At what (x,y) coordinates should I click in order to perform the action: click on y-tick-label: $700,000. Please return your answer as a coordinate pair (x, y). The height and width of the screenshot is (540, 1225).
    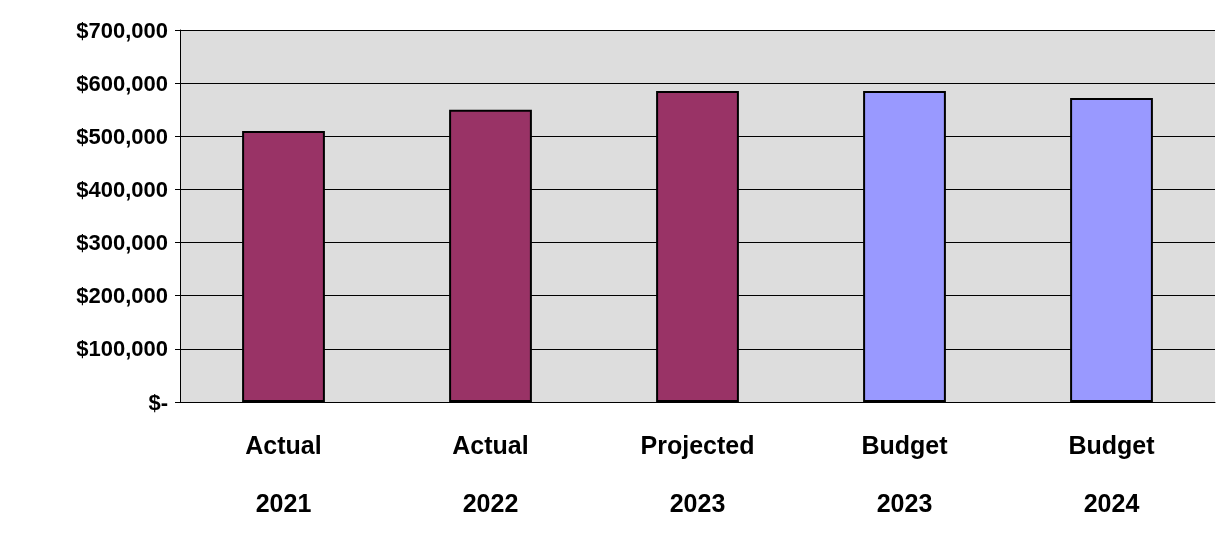
    Looking at the image, I should click on (122, 30).